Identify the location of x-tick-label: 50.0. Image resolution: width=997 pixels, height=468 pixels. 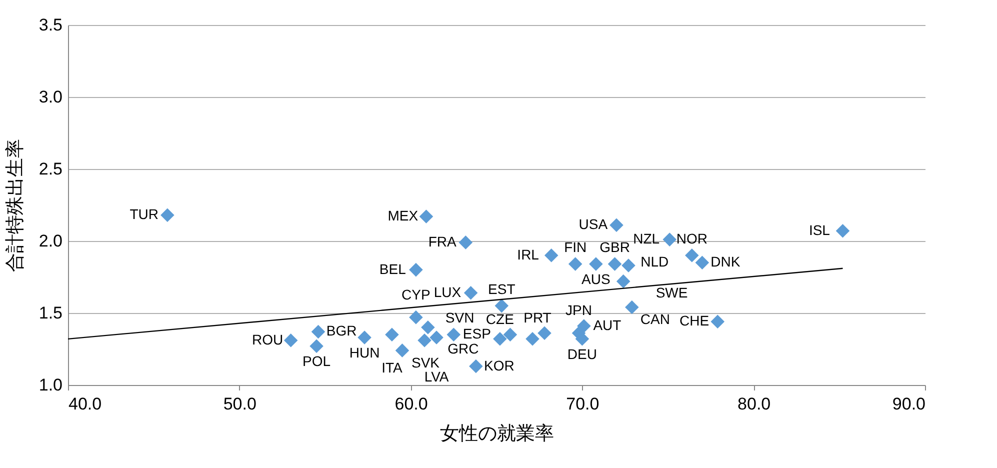
(239, 404).